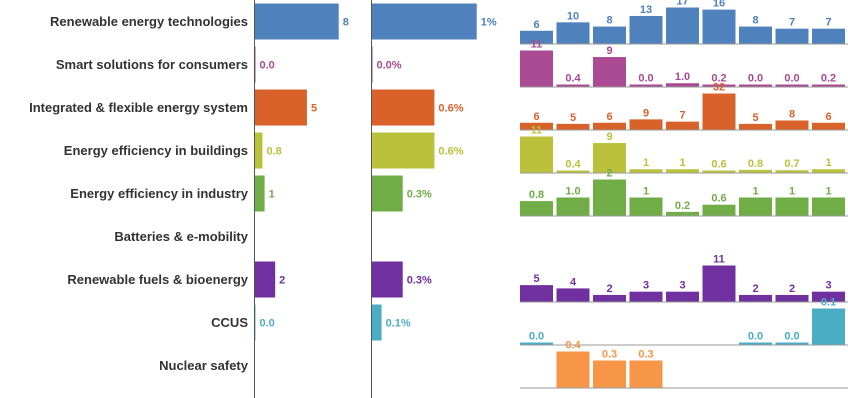 The image size is (848, 398). Describe the element at coordinates (682, 4) in the screenshot. I see `small-bar-label-renewable-energy-technologies-5: 17` at that location.